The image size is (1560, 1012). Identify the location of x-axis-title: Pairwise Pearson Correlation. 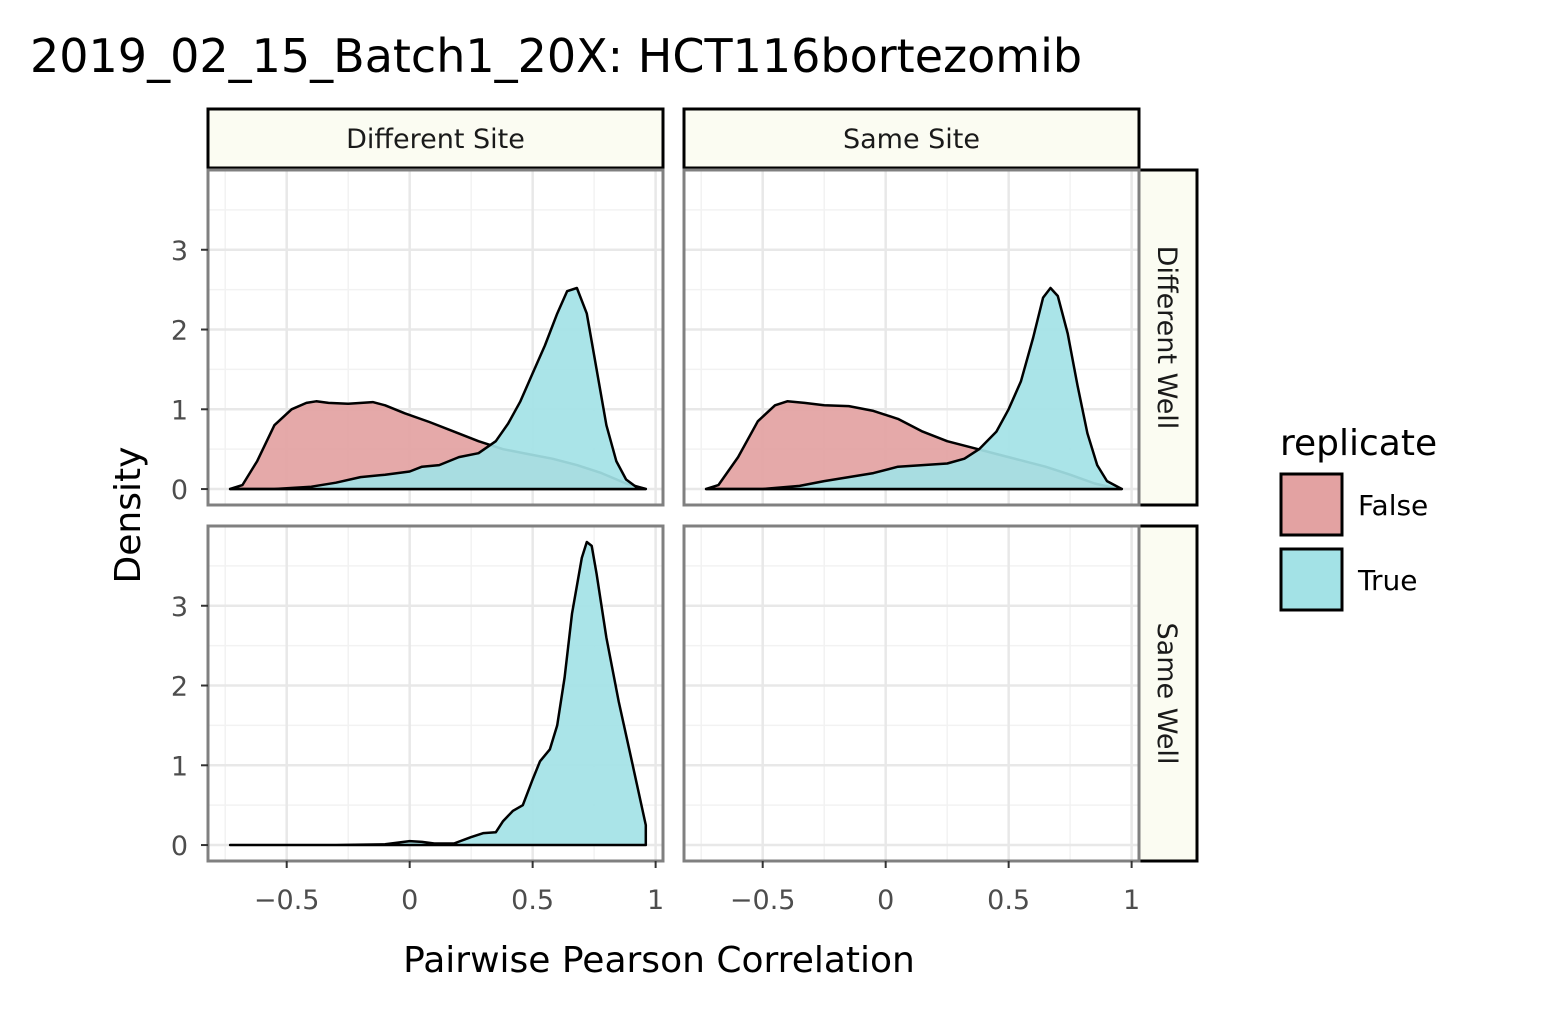
(659, 960).